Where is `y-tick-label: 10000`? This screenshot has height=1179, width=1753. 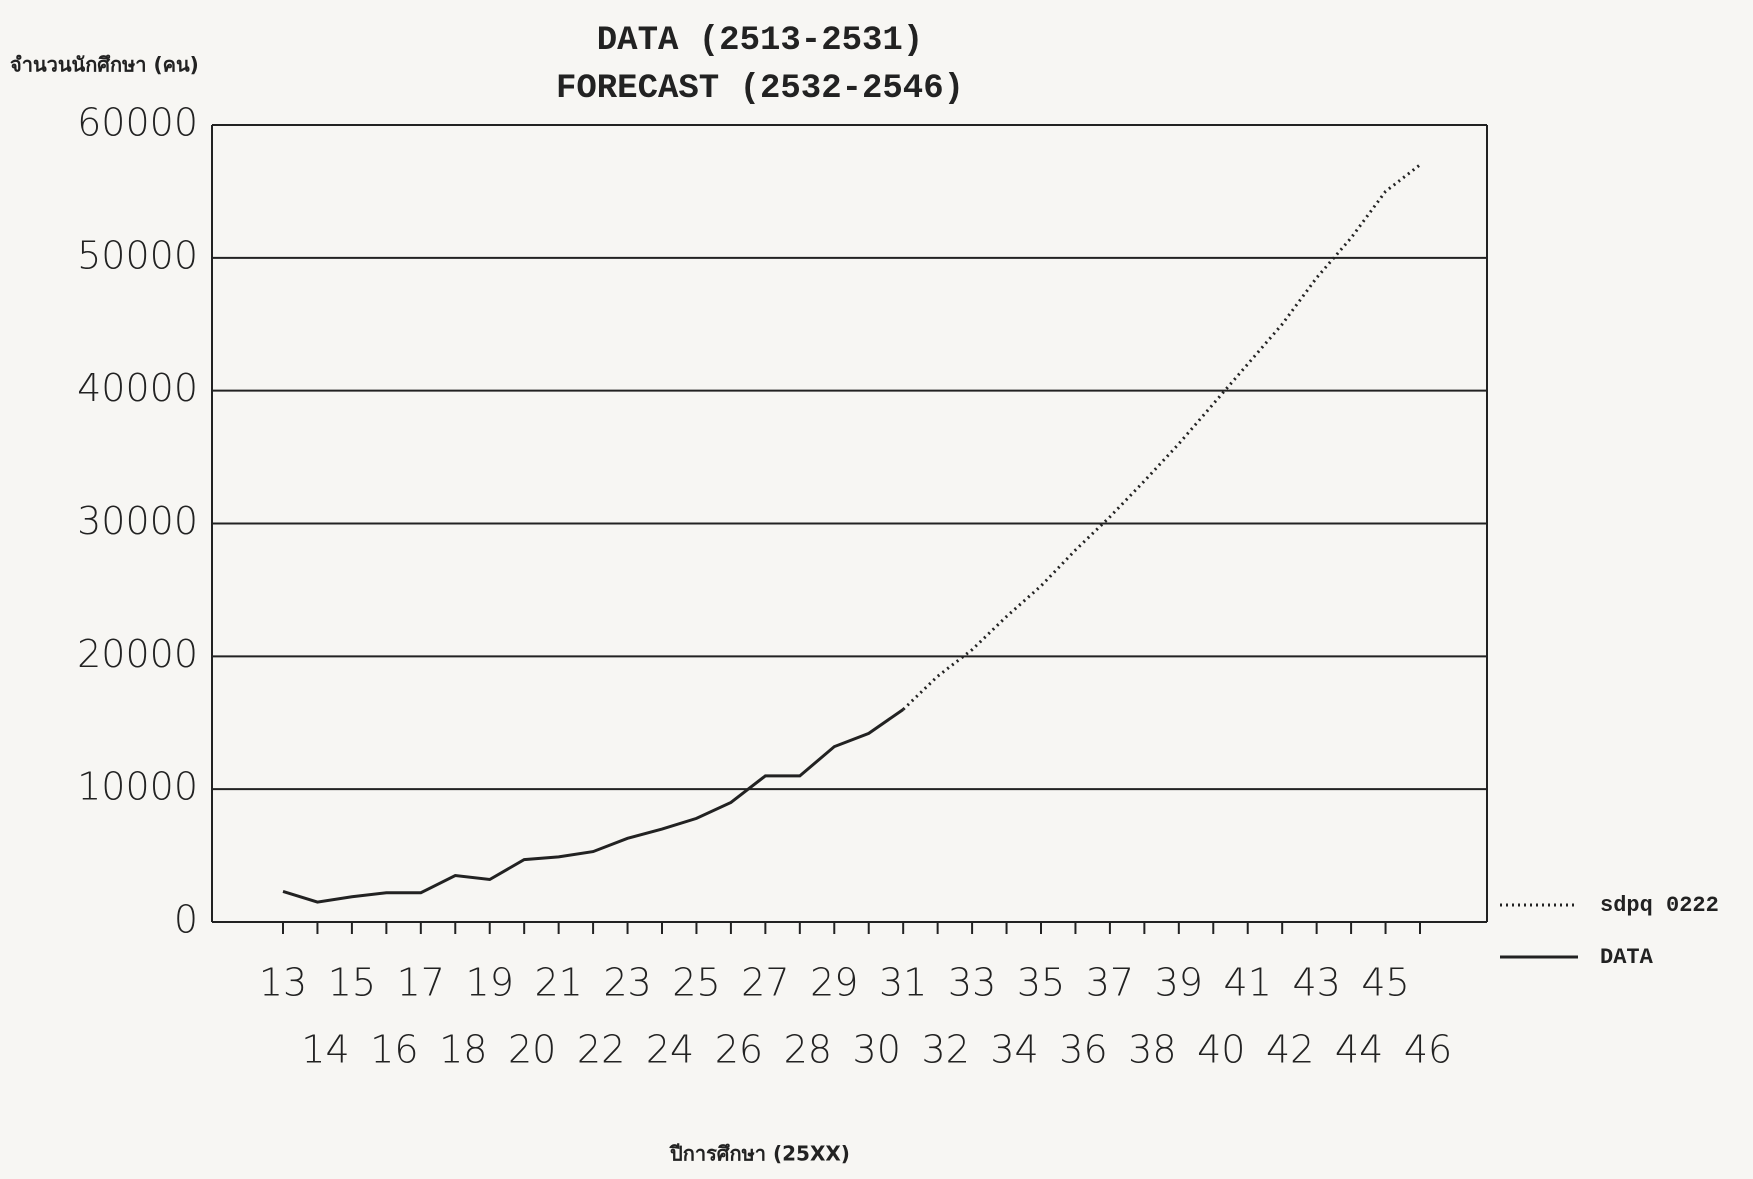 y-tick-label: 10000 is located at coordinates (137, 787).